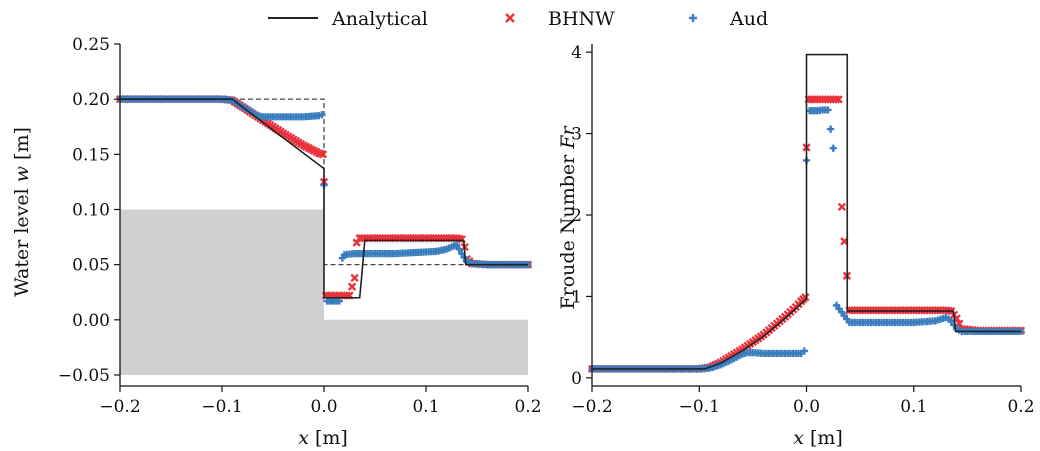 The width and height of the screenshot is (1040, 451). Describe the element at coordinates (323, 438) in the screenshot. I see `water-level-x-axis-label: x [m]` at that location.